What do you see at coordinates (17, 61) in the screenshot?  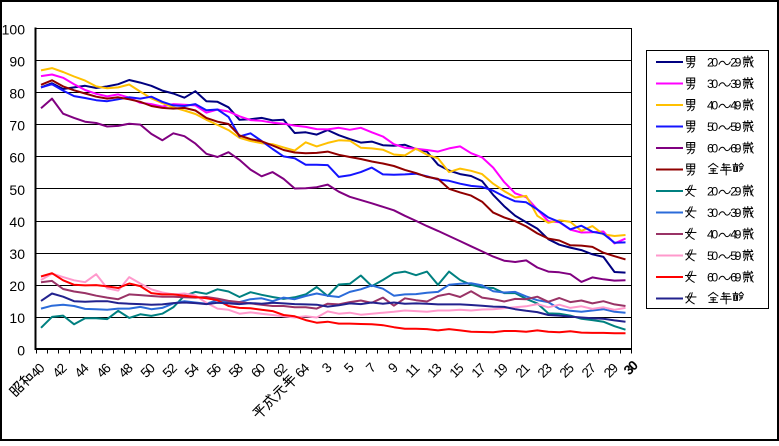 I see `svg-text: 90` at bounding box center [17, 61].